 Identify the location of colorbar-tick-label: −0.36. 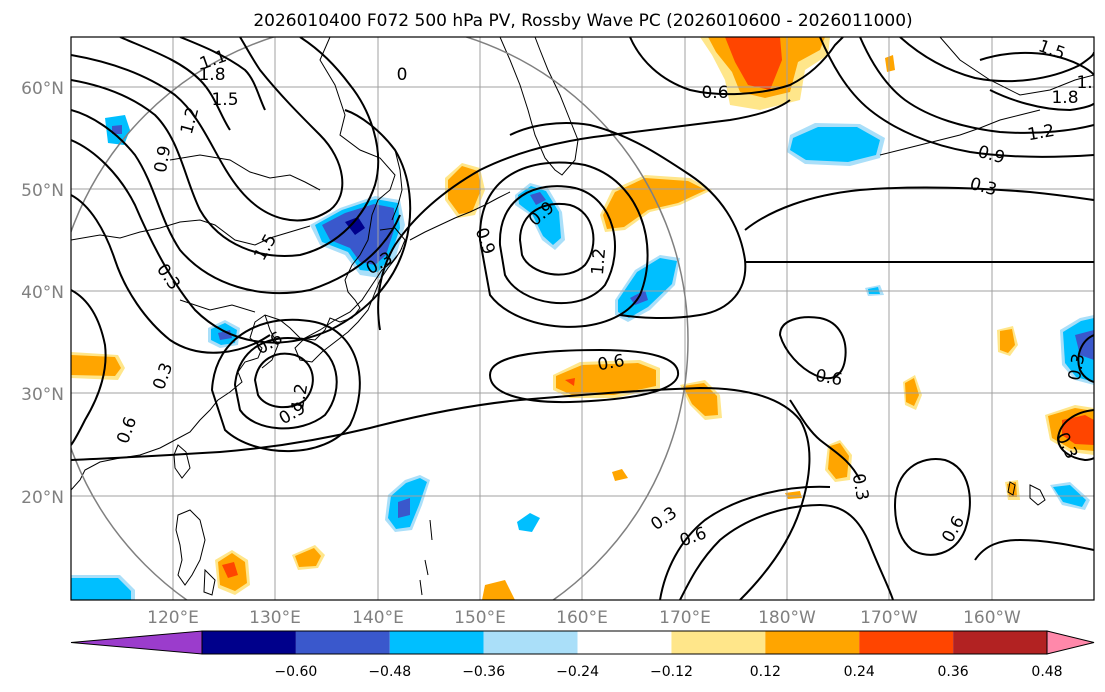
(483, 672).